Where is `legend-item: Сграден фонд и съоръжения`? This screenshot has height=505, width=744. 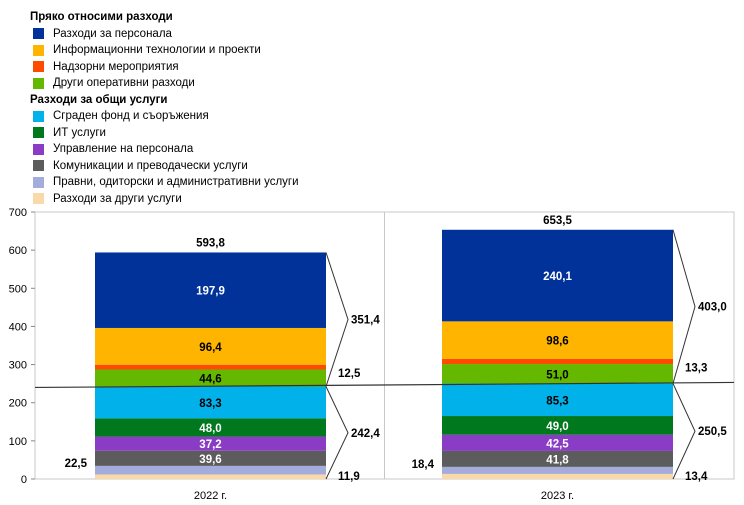 legend-item: Сграден фонд и съоръжения is located at coordinates (164, 116).